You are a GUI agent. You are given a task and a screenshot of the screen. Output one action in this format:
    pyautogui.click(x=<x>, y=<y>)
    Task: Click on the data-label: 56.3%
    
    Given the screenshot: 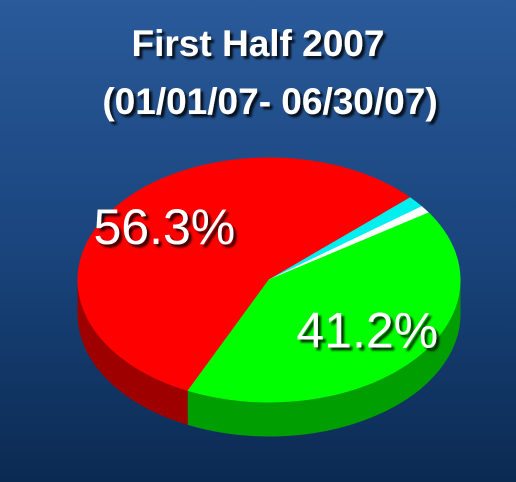 What is the action you would take?
    pyautogui.click(x=164, y=227)
    